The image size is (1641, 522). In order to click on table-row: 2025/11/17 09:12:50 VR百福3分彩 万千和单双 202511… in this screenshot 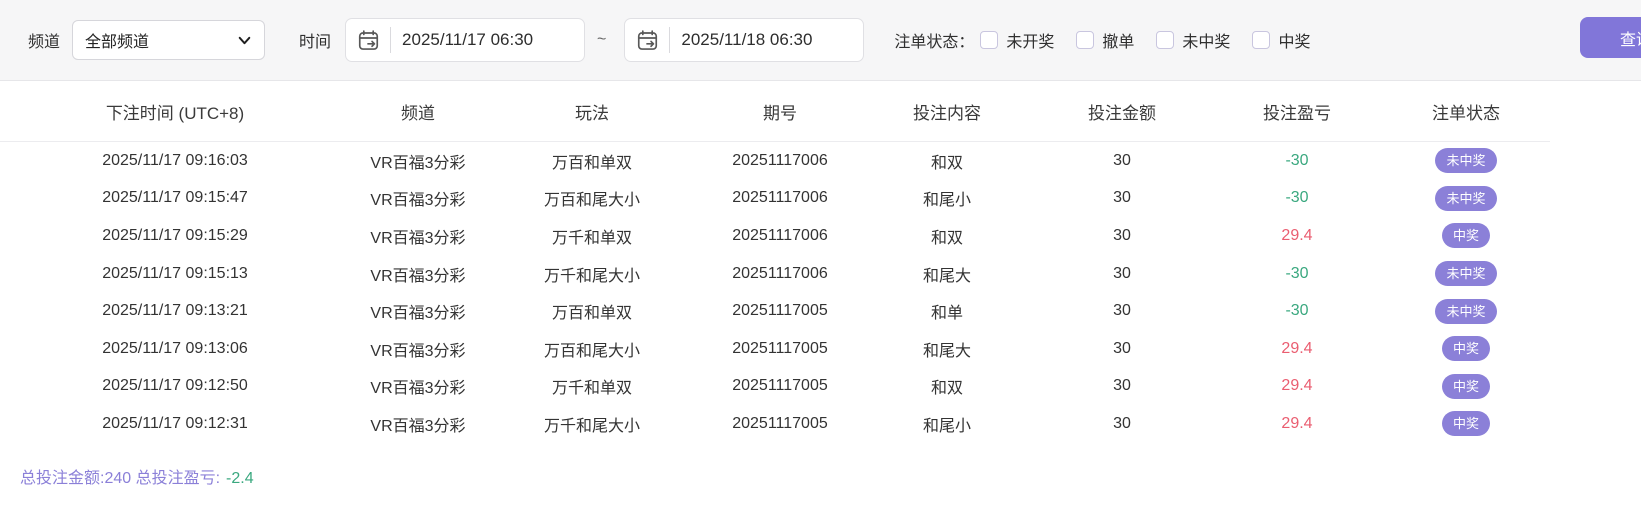, I will do `click(775, 387)`.